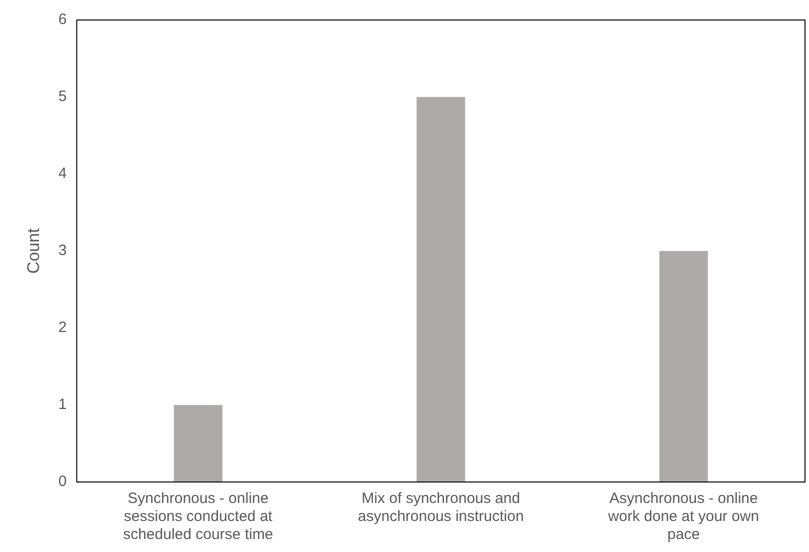  Describe the element at coordinates (62, 327) in the screenshot. I see `y-tick-label: 2` at that location.